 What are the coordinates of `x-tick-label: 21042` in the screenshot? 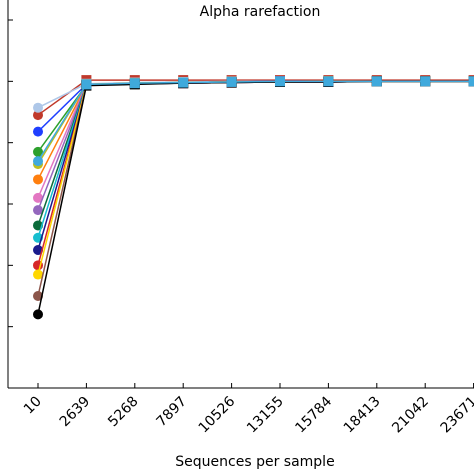 It's located at (410, 415).